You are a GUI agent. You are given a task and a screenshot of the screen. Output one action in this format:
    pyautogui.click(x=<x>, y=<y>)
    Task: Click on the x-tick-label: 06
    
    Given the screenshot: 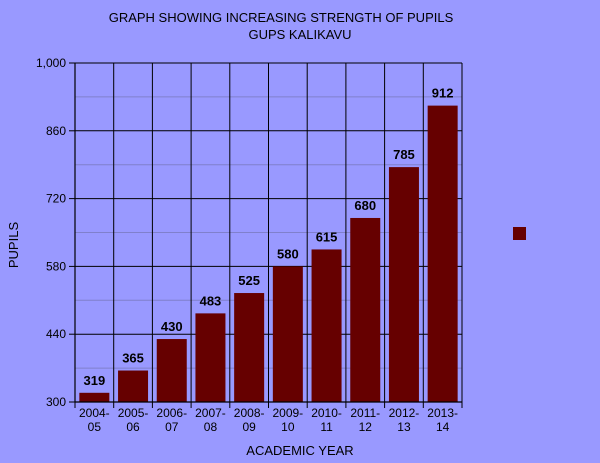 What is the action you would take?
    pyautogui.click(x=133, y=427)
    